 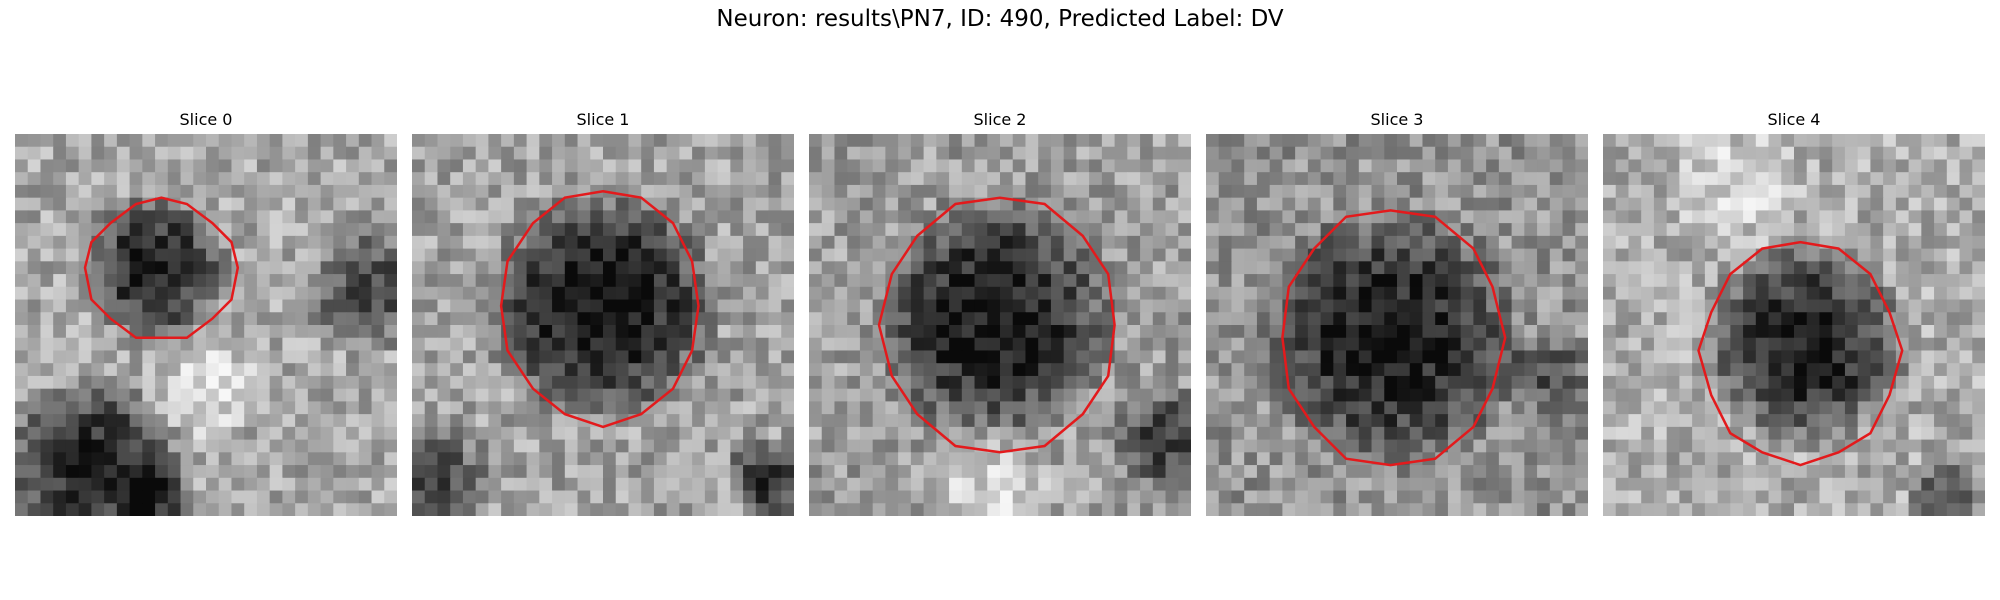 I want to click on slice-title: Slice 0, so click(x=206, y=119).